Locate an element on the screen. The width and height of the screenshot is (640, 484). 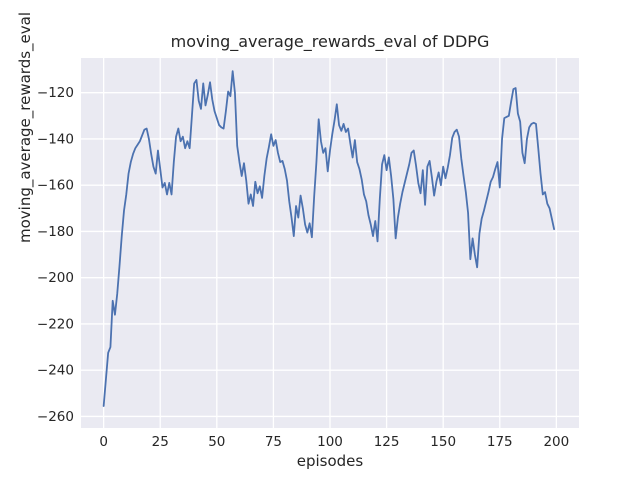
y-tick-label: −140 is located at coordinates (55, 139).